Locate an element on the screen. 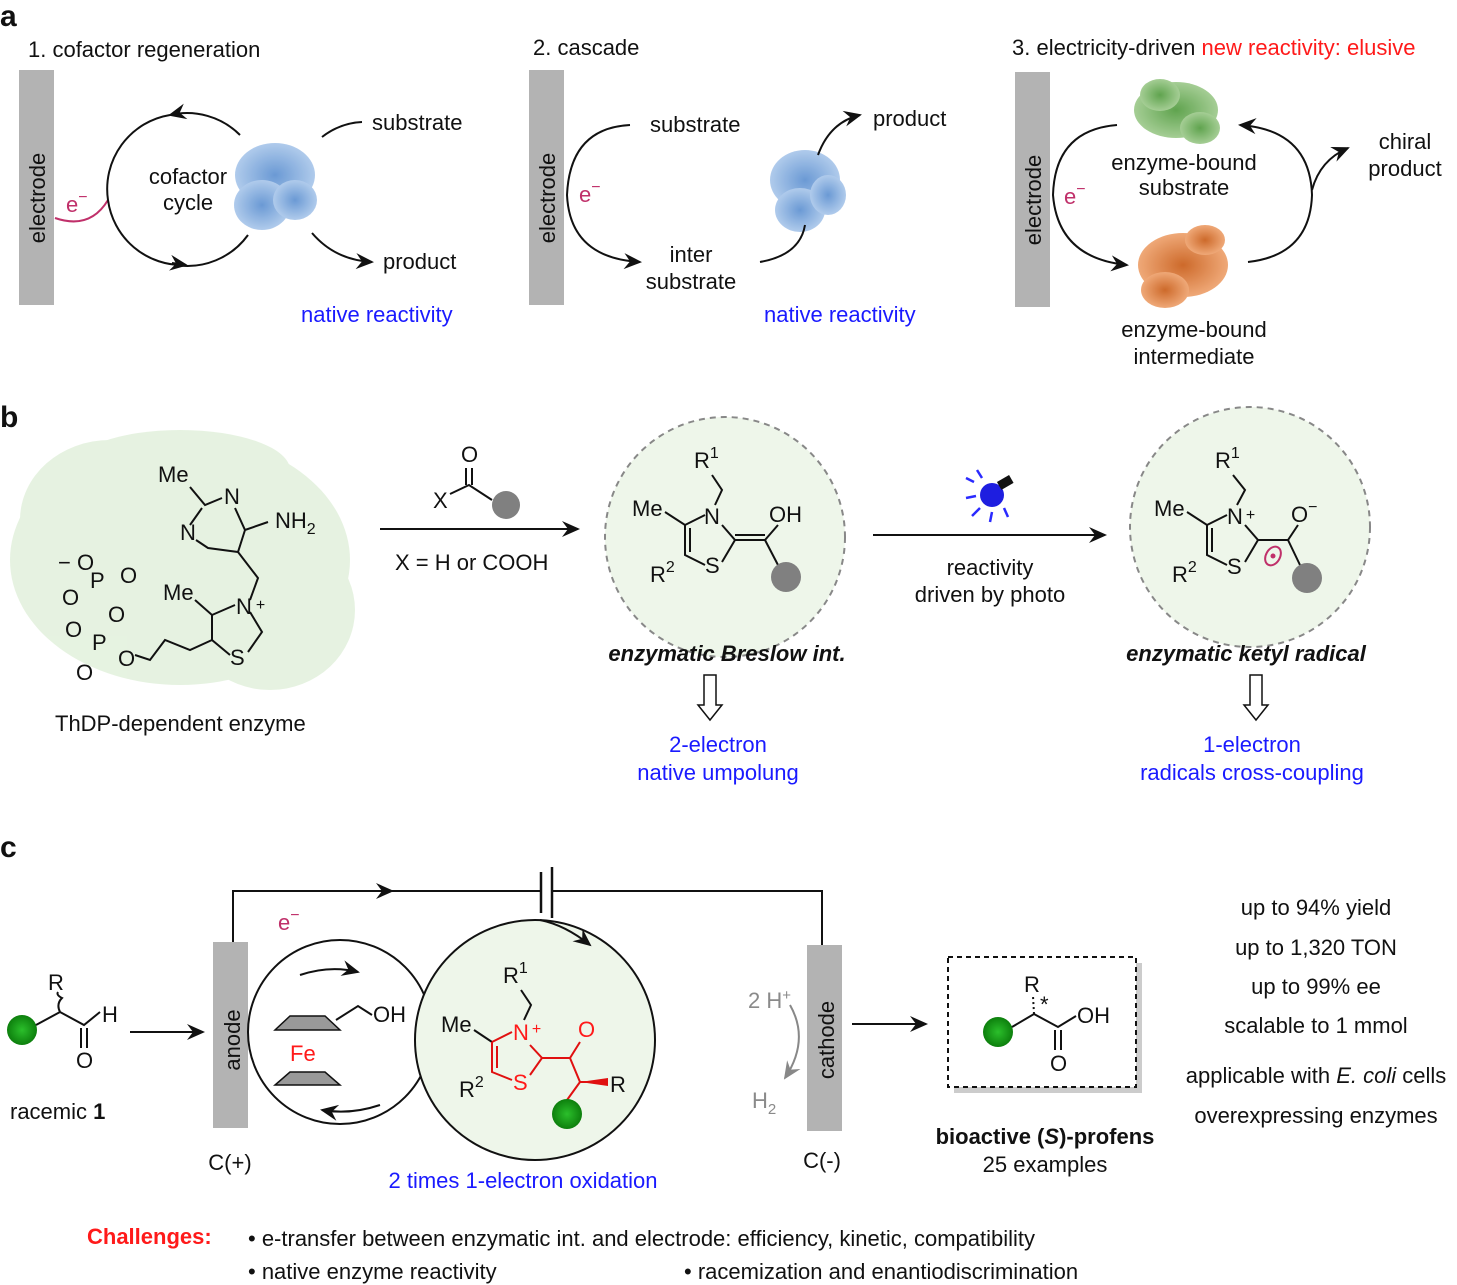  substrate-label: substrate is located at coordinates (695, 124).